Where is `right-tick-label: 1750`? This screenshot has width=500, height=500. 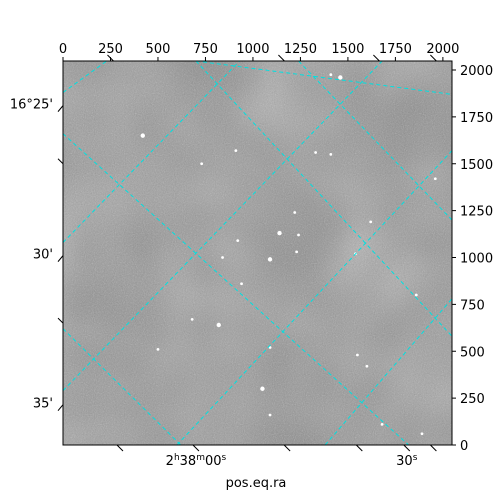 right-tick-label: 1750 is located at coordinates (476, 118).